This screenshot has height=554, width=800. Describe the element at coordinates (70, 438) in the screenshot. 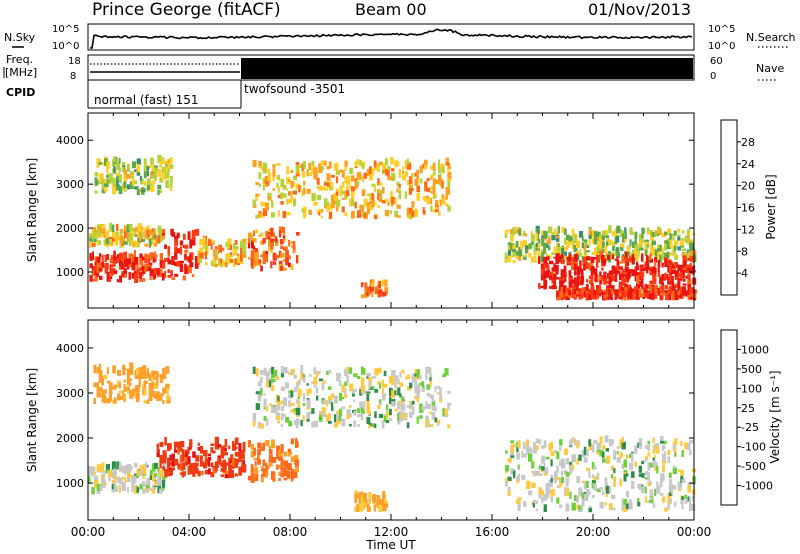

I see `velocity-y-tick-label: 2000` at that location.